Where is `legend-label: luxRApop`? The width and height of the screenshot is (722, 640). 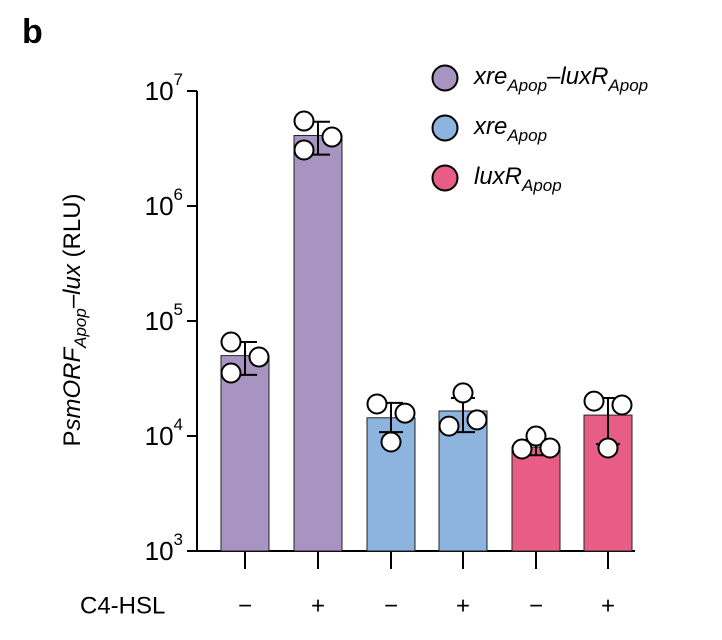 legend-label: luxRApop is located at coordinates (518, 179).